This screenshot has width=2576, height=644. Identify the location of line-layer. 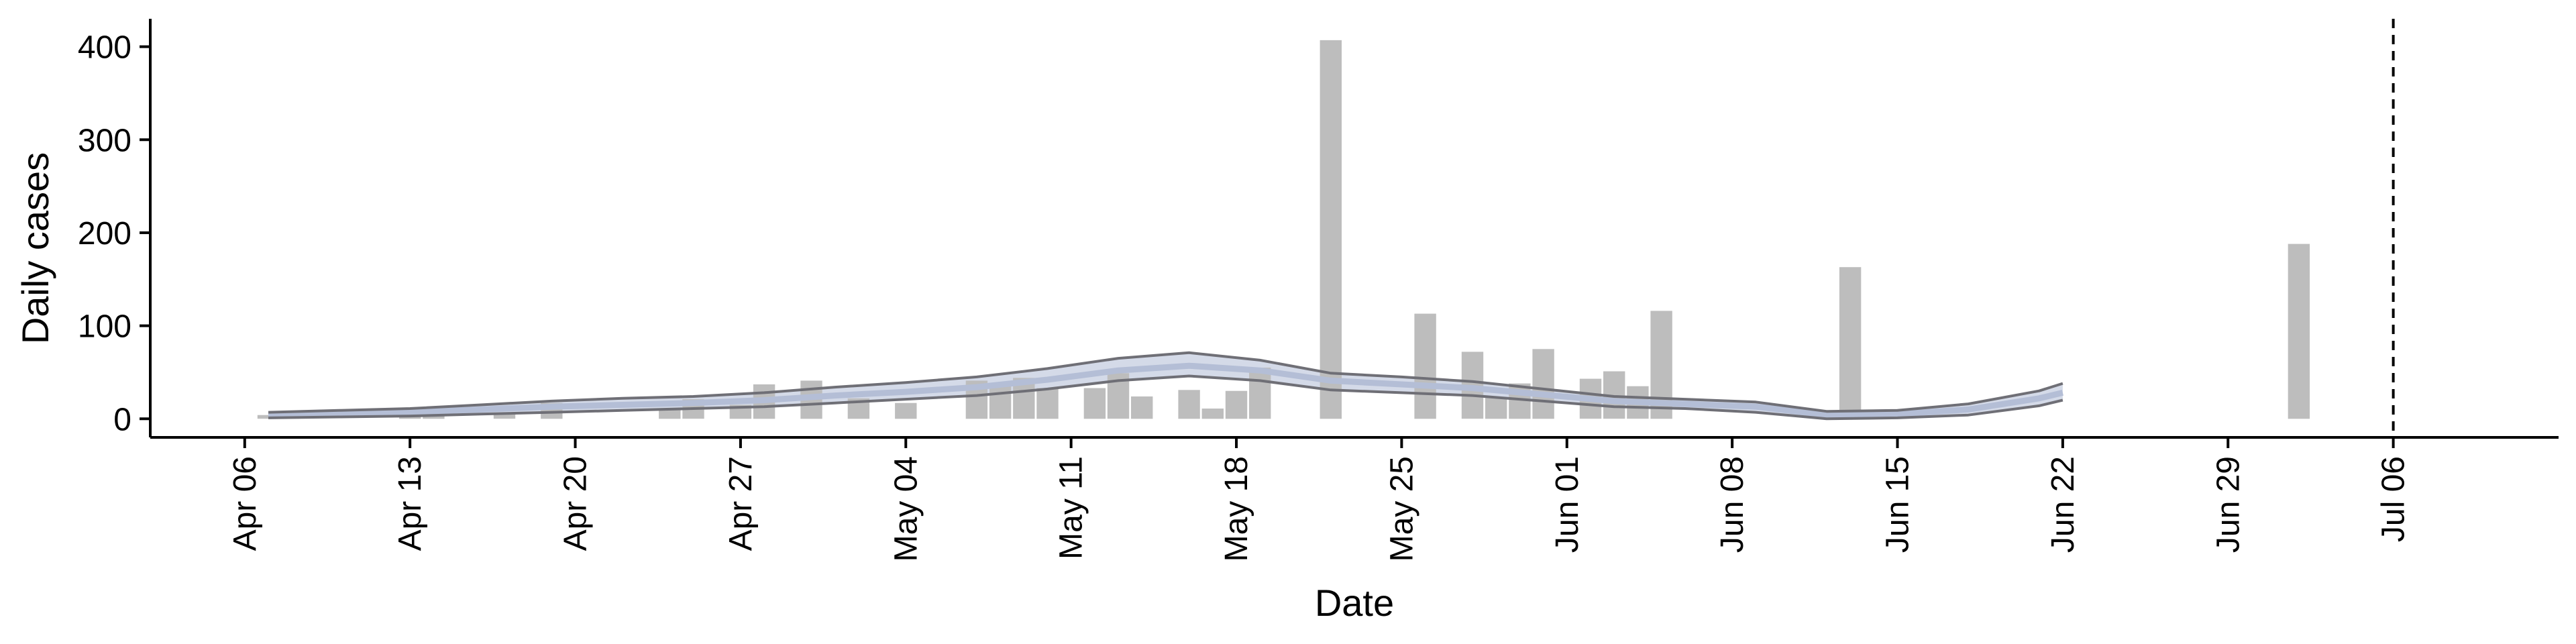
(1165, 386).